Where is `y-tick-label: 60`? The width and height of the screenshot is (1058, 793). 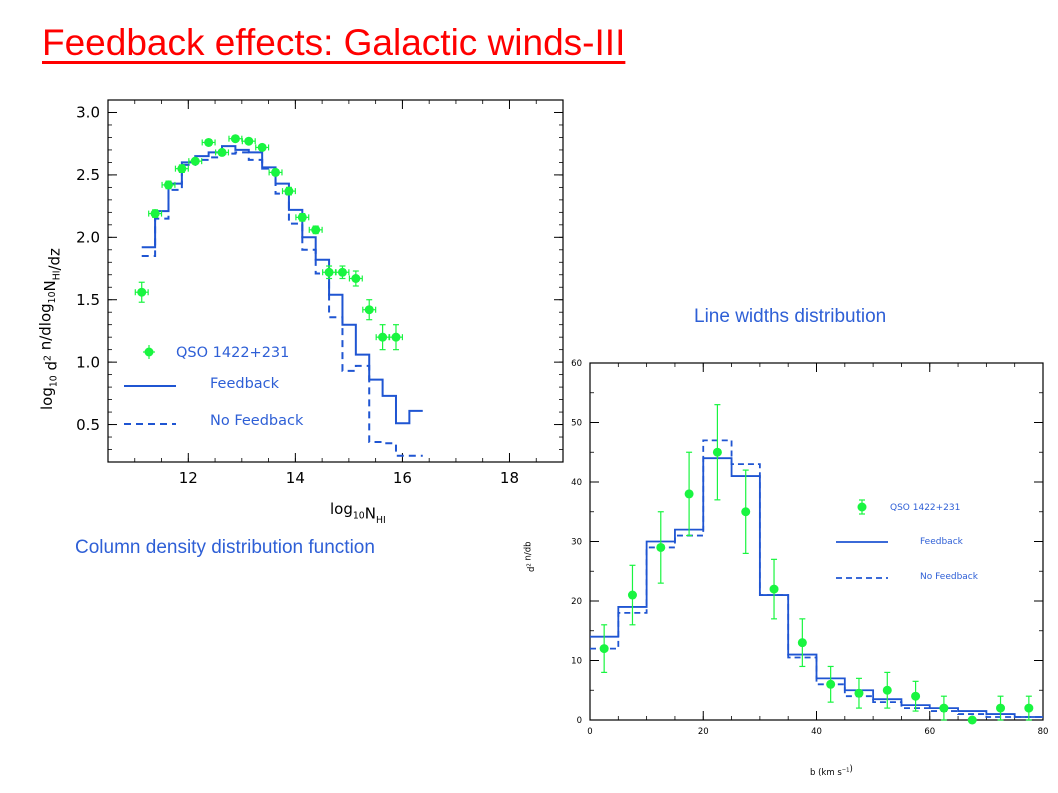
y-tick-label: 60 is located at coordinates (576, 364).